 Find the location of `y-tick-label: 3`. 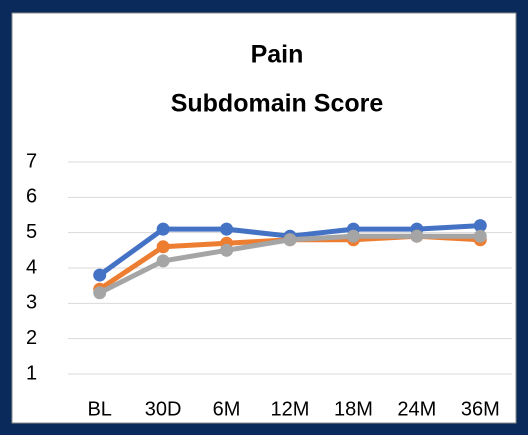

y-tick-label: 3 is located at coordinates (31, 303).